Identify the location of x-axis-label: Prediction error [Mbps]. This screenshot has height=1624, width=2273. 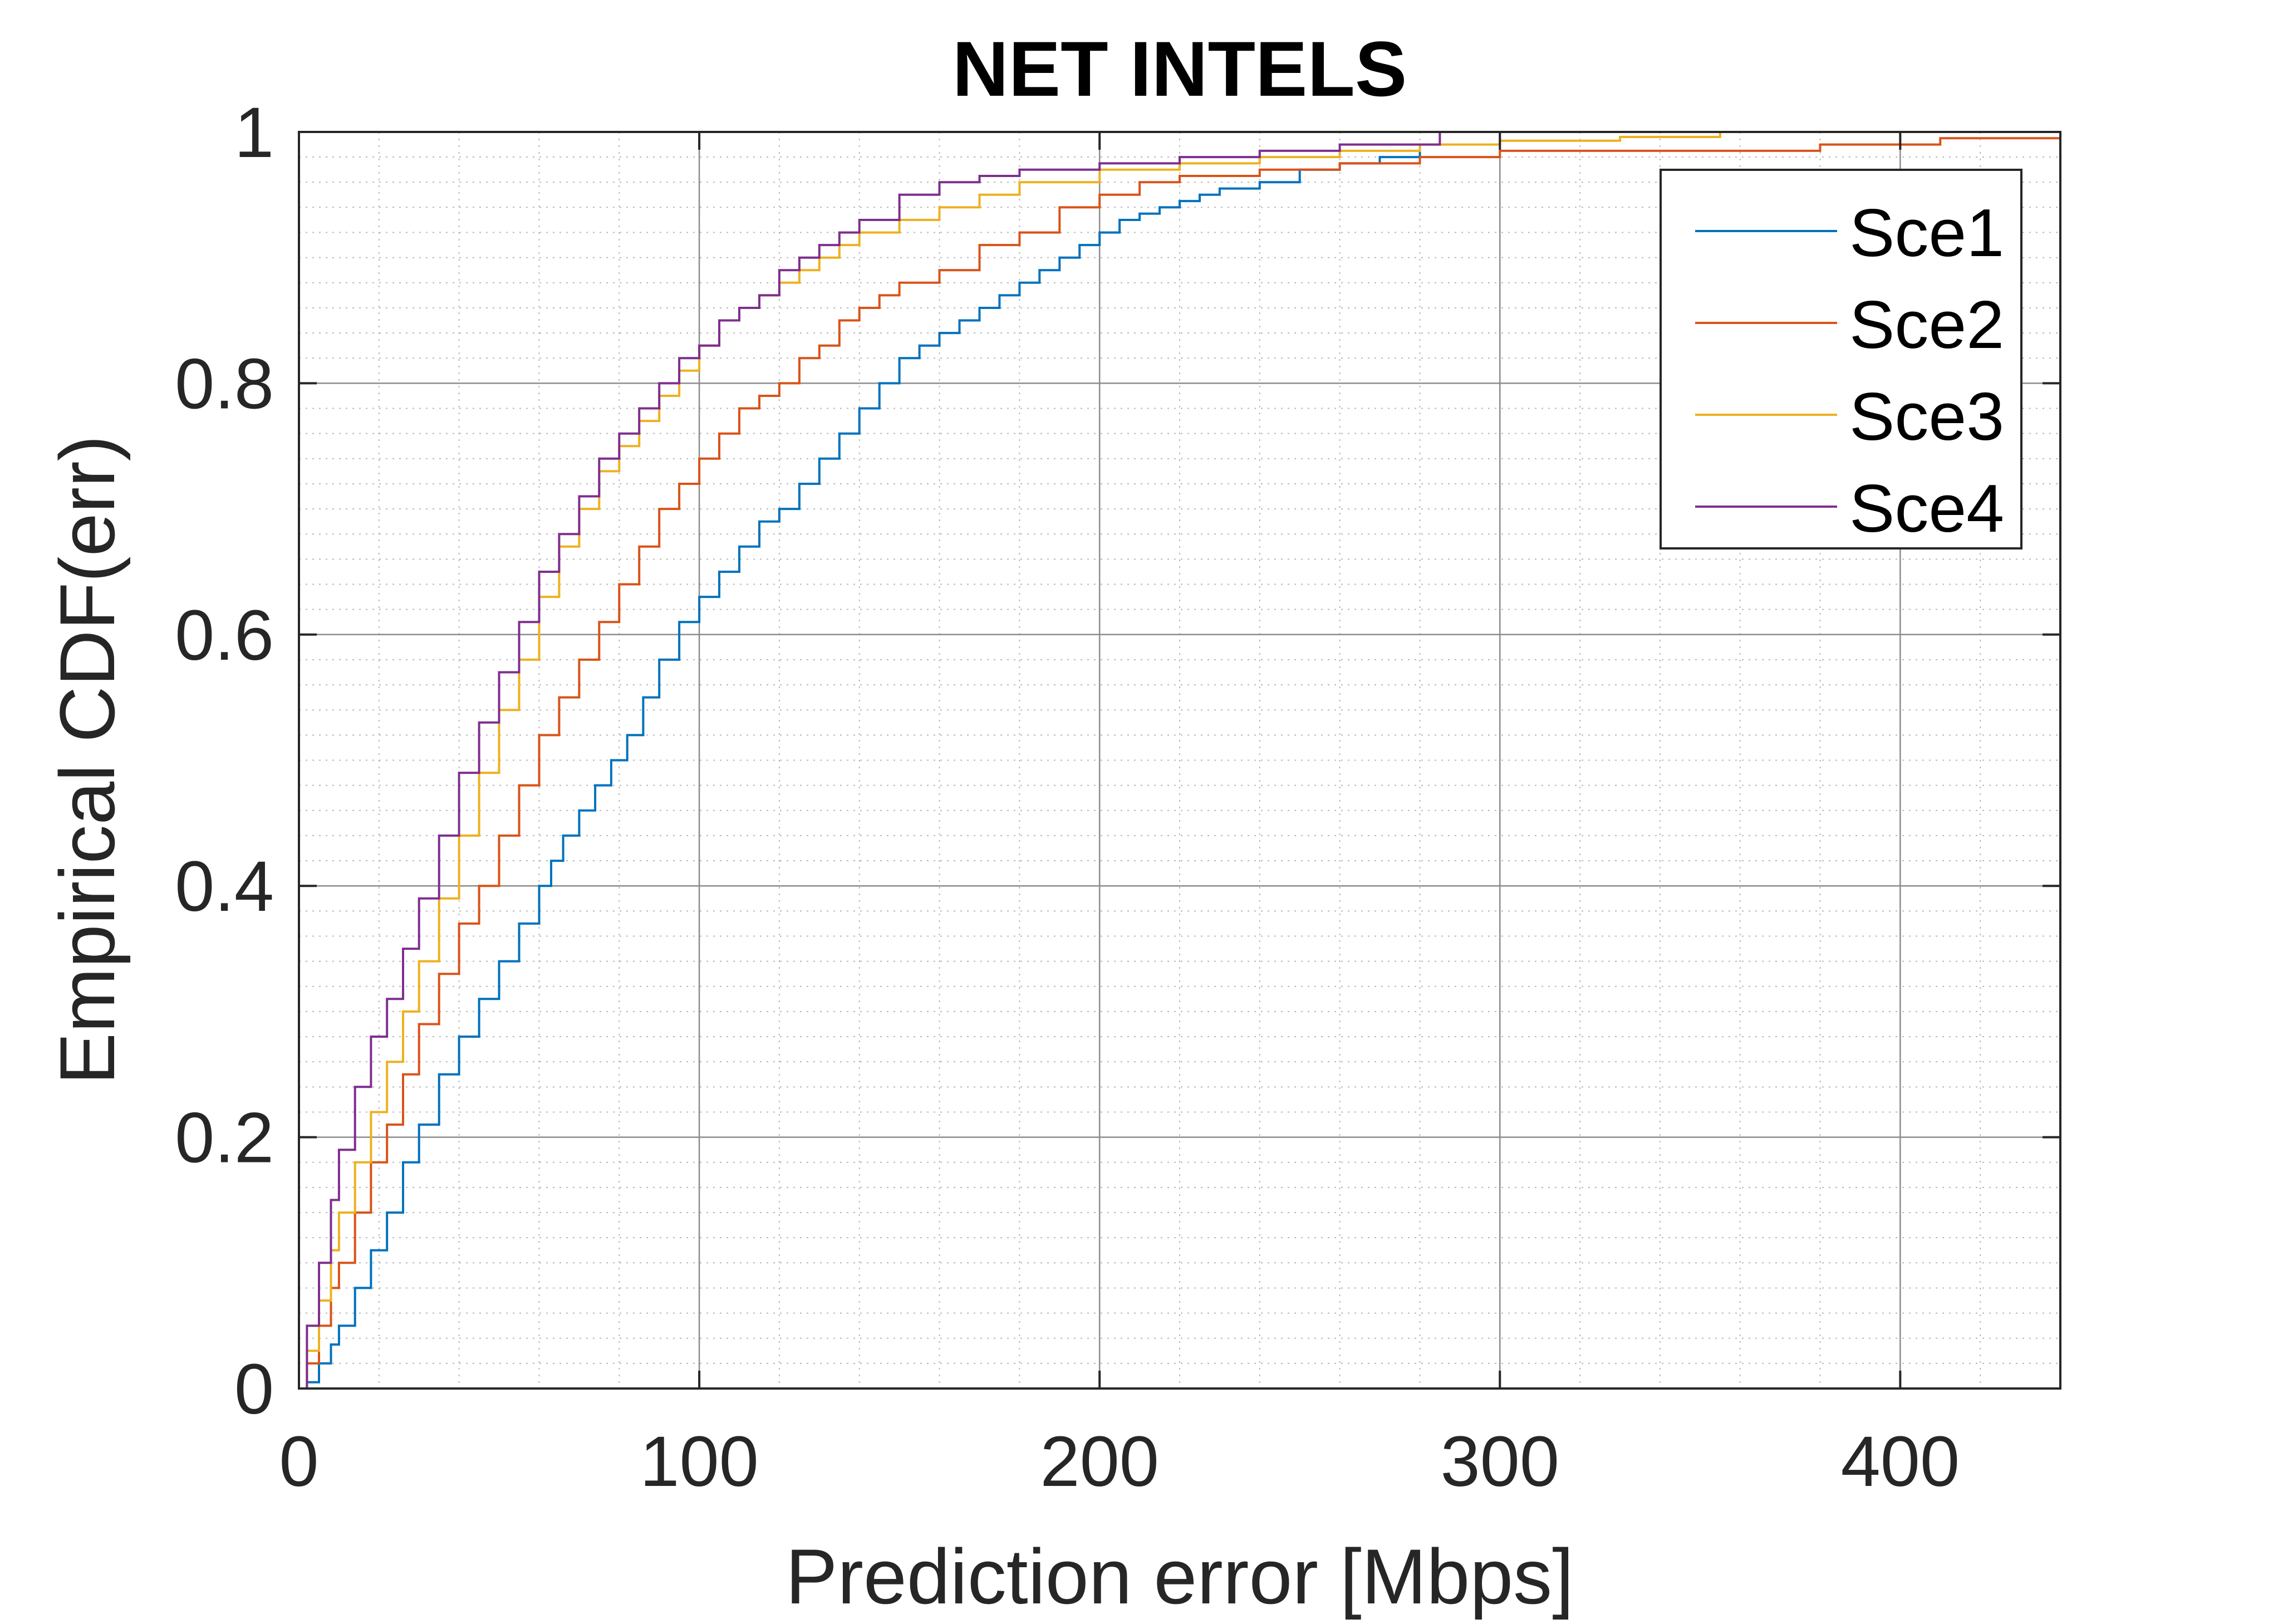
(1180, 1576).